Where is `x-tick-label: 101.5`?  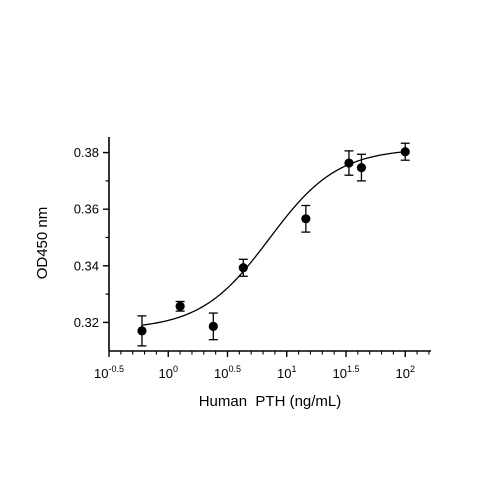 x-tick-label: 101.5 is located at coordinates (345, 372).